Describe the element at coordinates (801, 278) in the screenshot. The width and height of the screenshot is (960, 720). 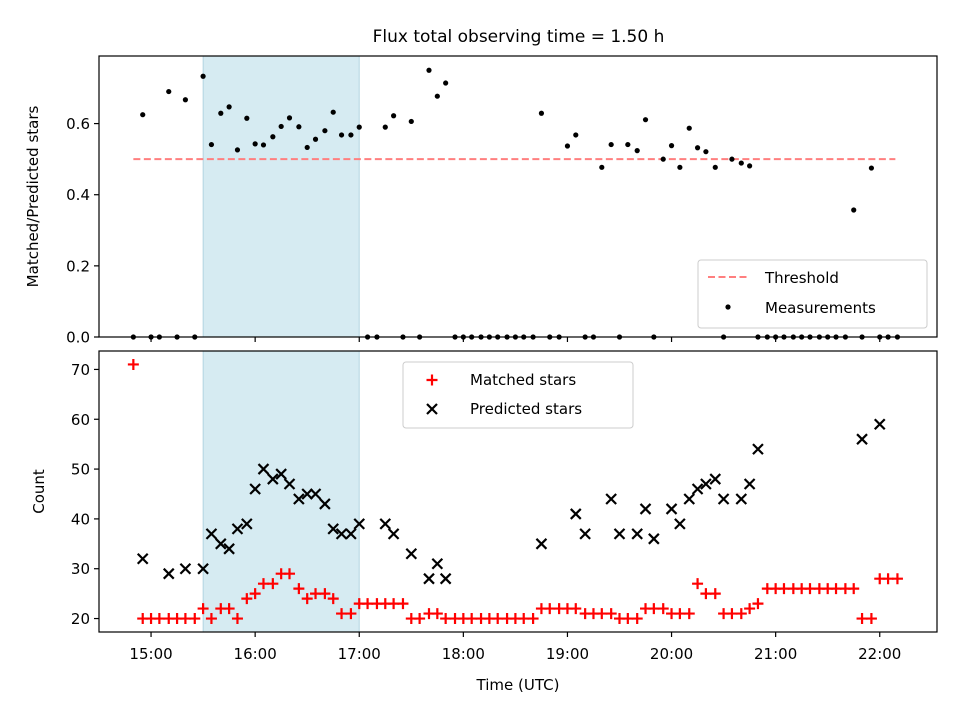
I see `threshold-legend-label: Threshold` at that location.